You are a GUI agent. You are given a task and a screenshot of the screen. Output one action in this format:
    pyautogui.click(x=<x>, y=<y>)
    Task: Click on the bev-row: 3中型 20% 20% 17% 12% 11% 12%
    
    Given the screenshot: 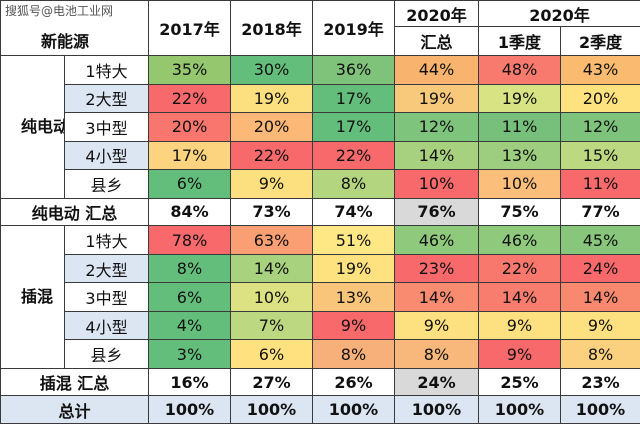 What is the action you would take?
    pyautogui.click(x=320, y=127)
    